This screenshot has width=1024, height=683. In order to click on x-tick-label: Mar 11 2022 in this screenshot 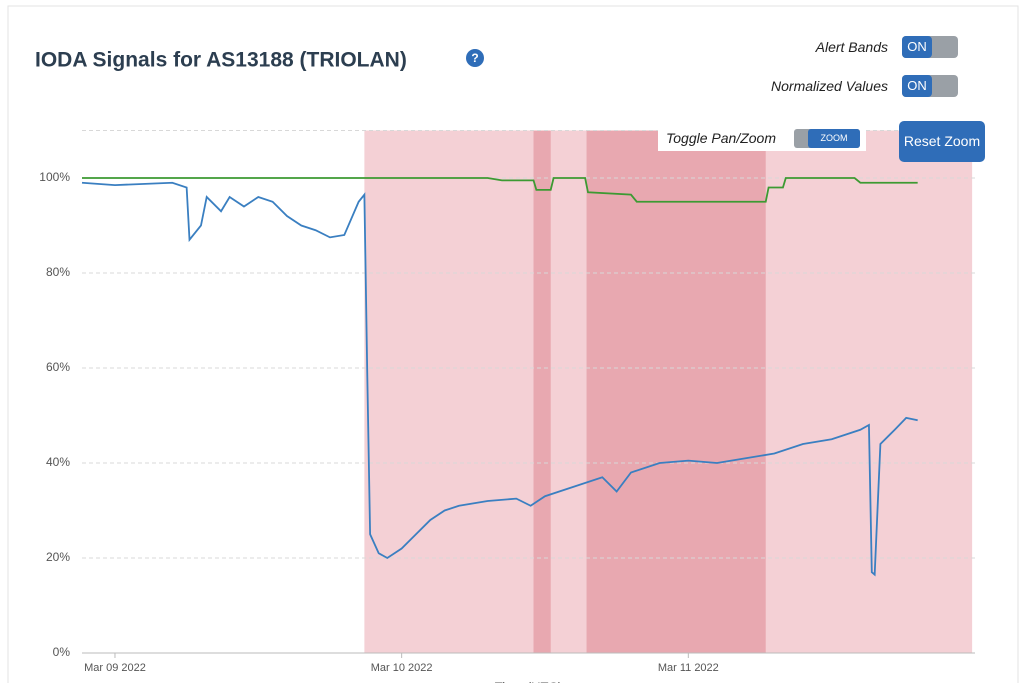, I will do `click(688, 668)`.